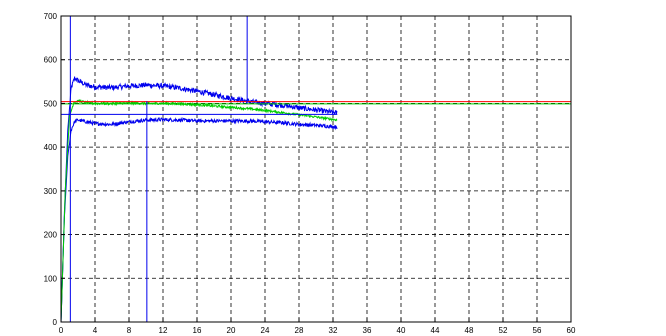 The image size is (666, 336). What do you see at coordinates (51, 103) in the screenshot?
I see `y-tick-label: 500` at bounding box center [51, 103].